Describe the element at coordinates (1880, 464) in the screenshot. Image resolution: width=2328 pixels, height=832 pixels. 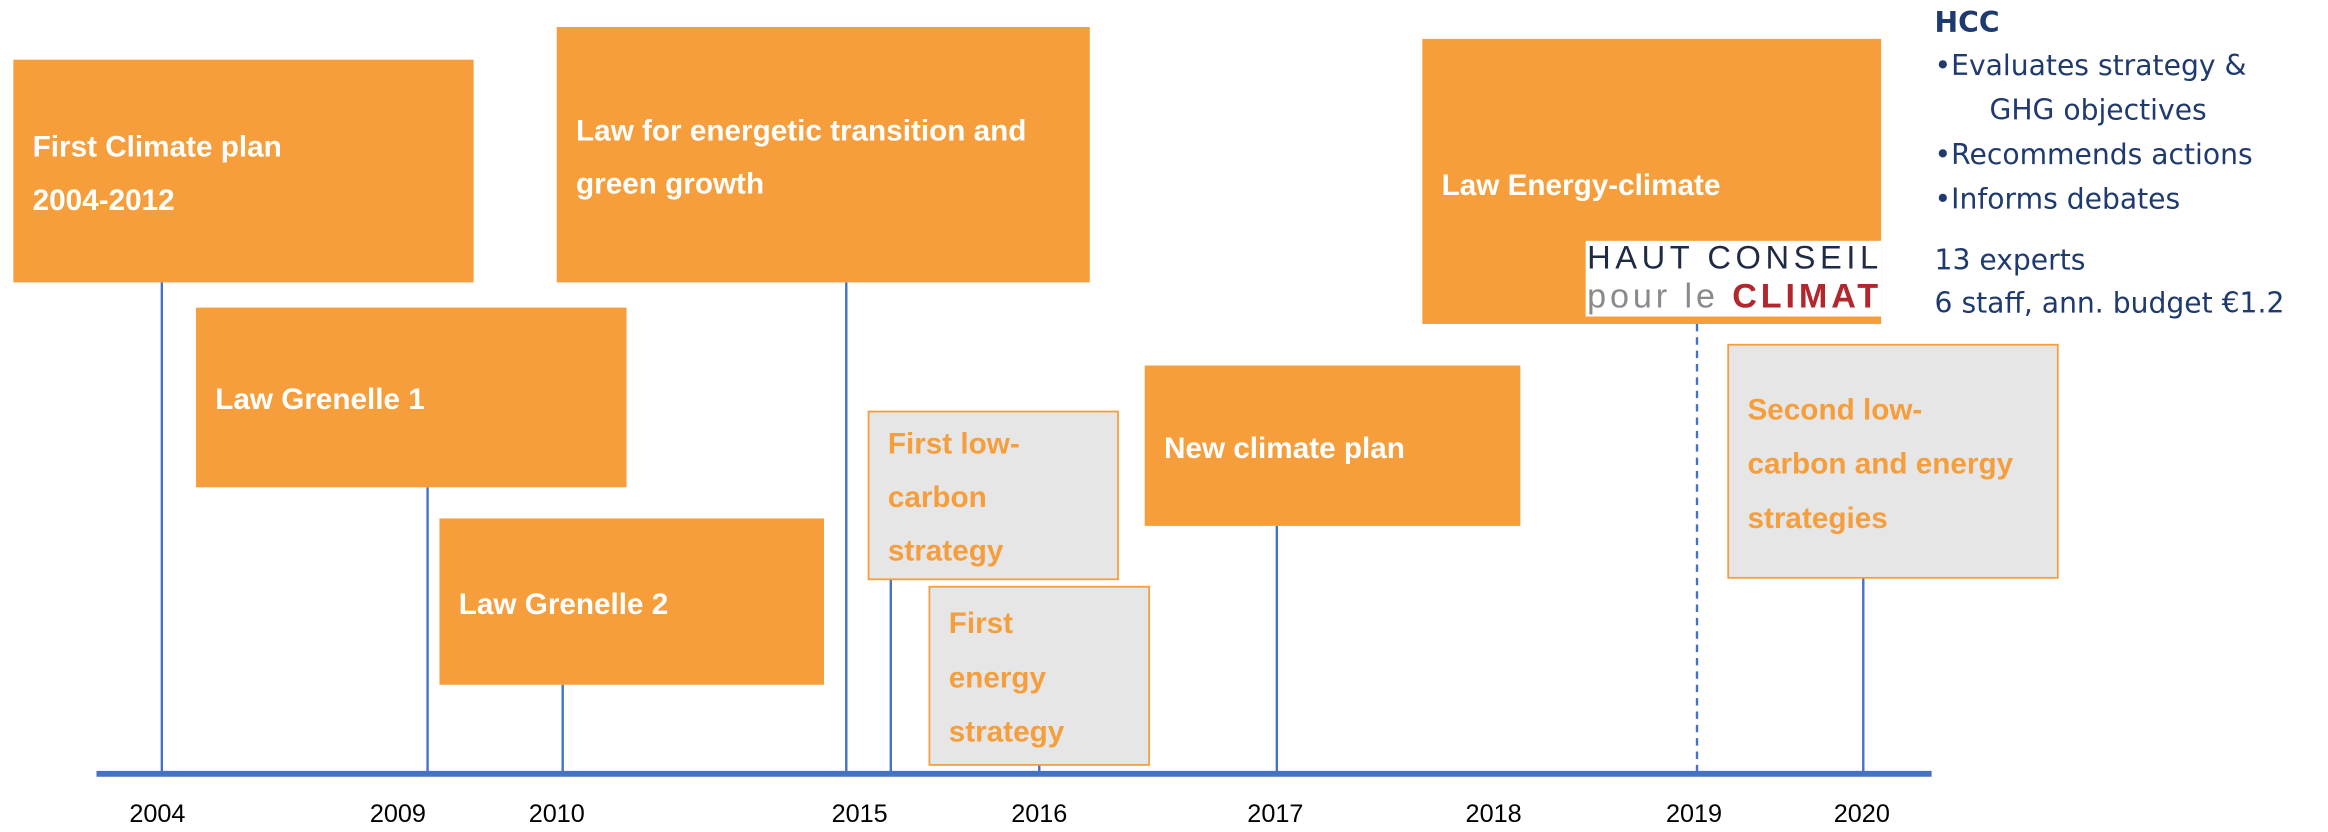
I see `event-label: carbon and energy` at that location.